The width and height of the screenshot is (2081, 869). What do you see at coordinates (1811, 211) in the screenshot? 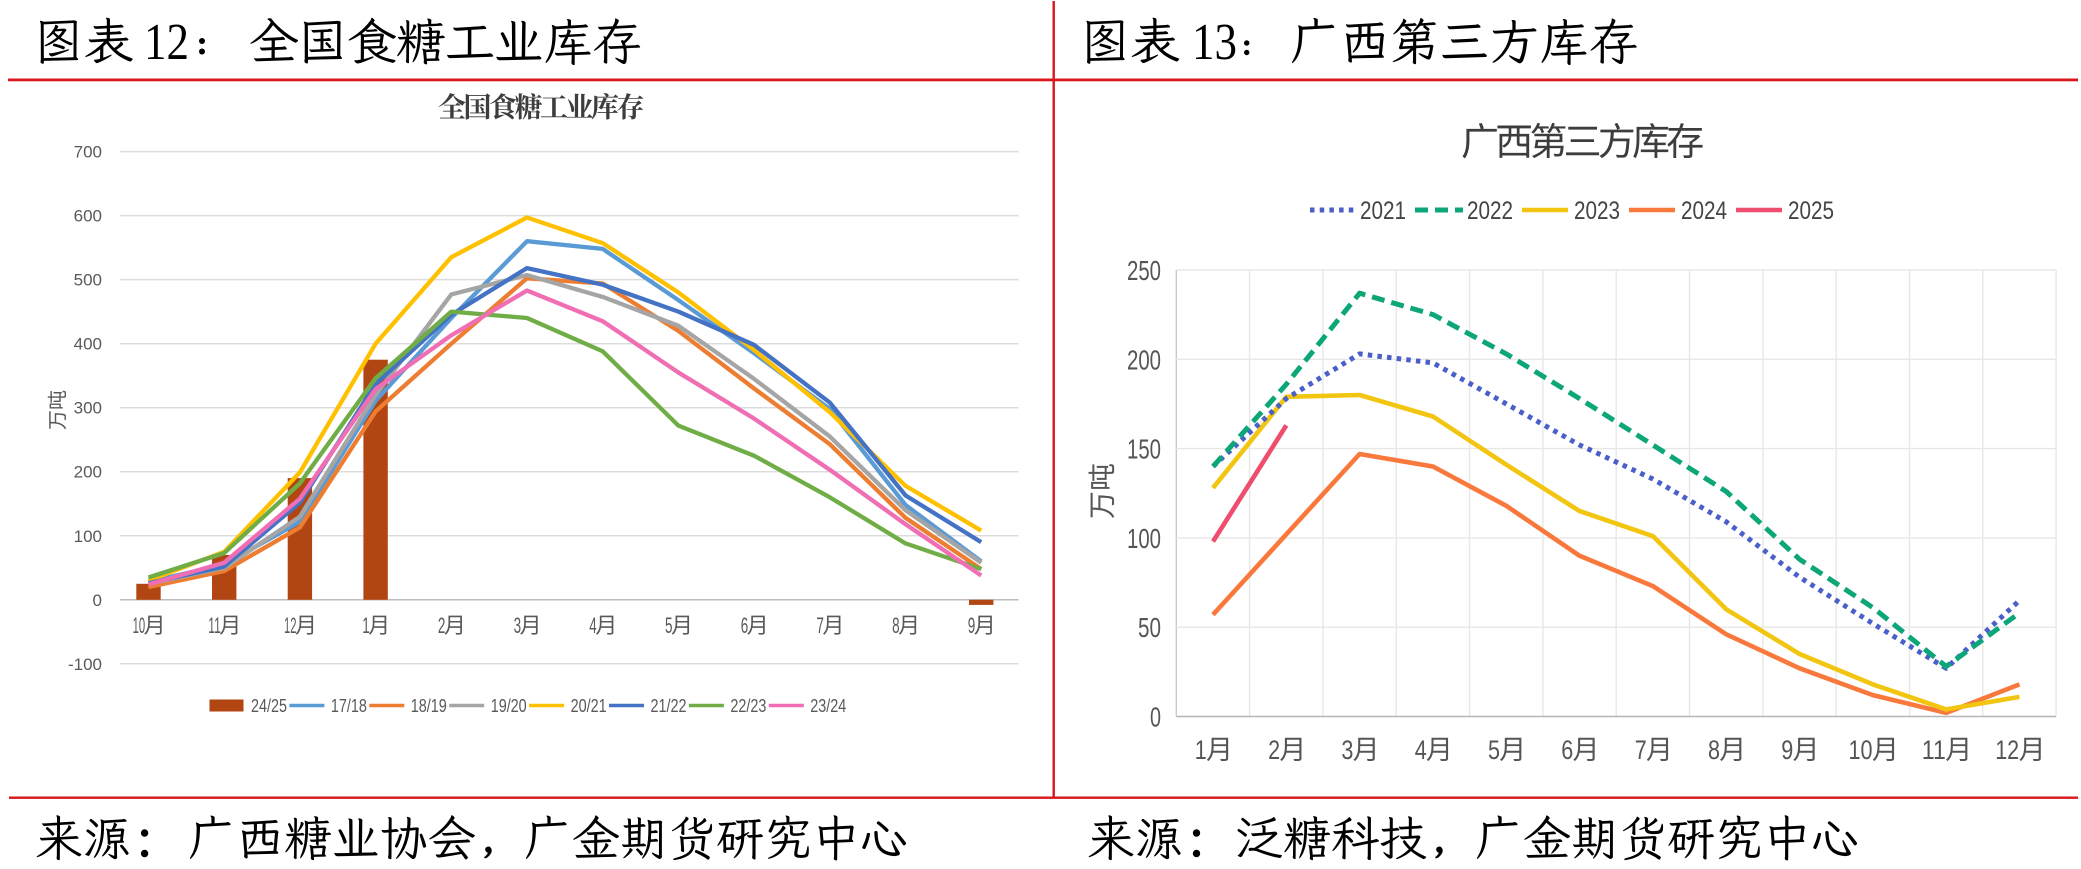
I see `svg-text: 2025` at bounding box center [1811, 211].